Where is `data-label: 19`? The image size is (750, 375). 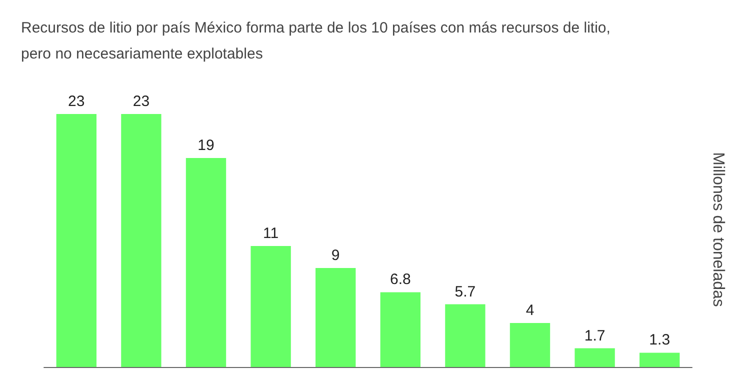
data-label: 19 is located at coordinates (206, 145).